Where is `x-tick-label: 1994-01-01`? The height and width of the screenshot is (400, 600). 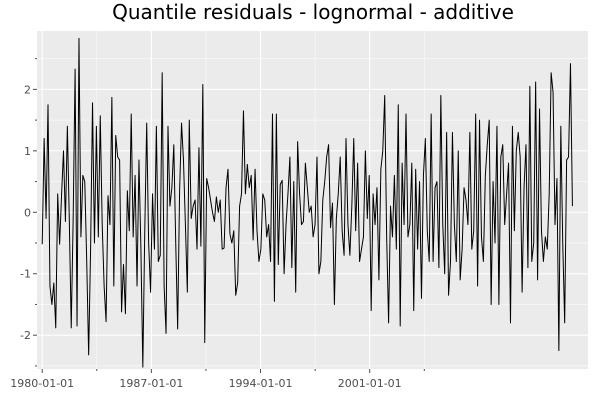 x-tick-label: 1994-01-01 is located at coordinates (261, 383).